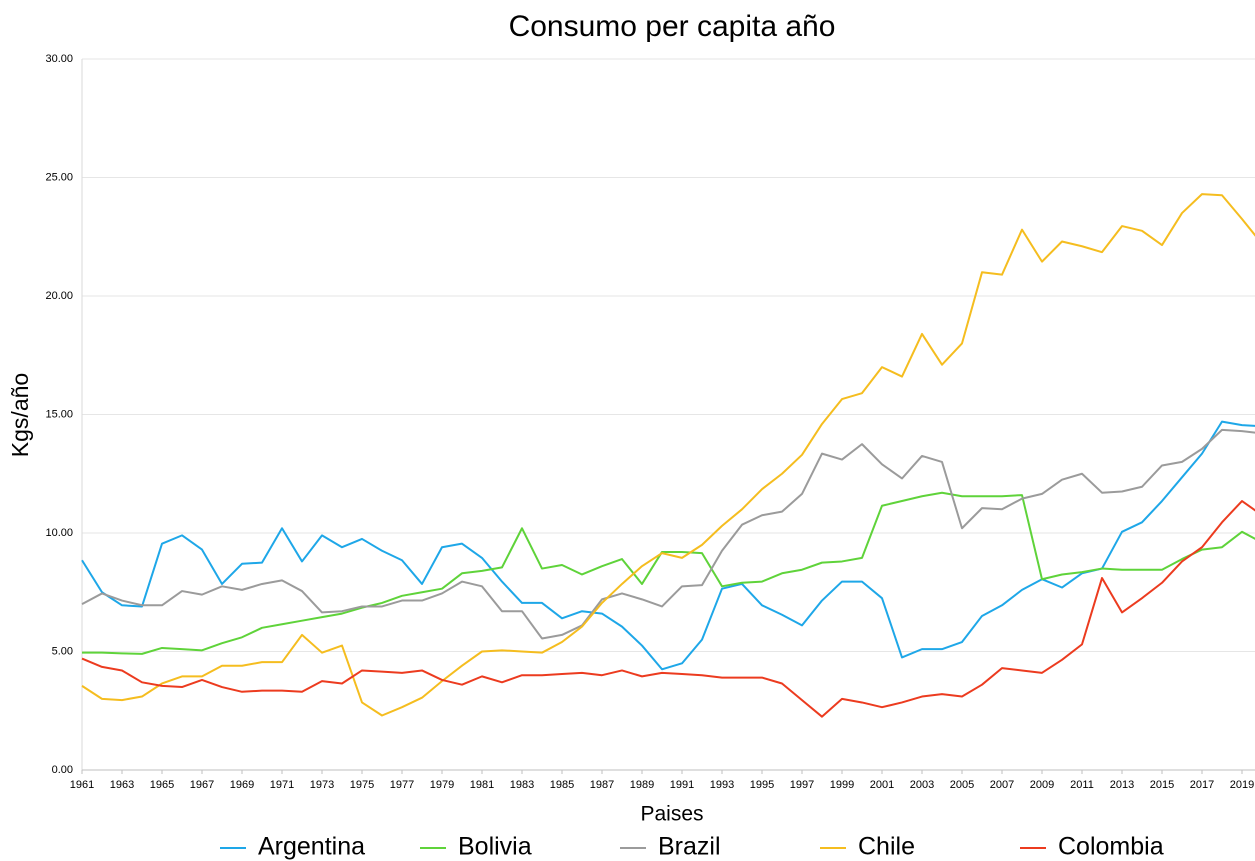  I want to click on x-tick-label: 2015, so click(1162, 785).